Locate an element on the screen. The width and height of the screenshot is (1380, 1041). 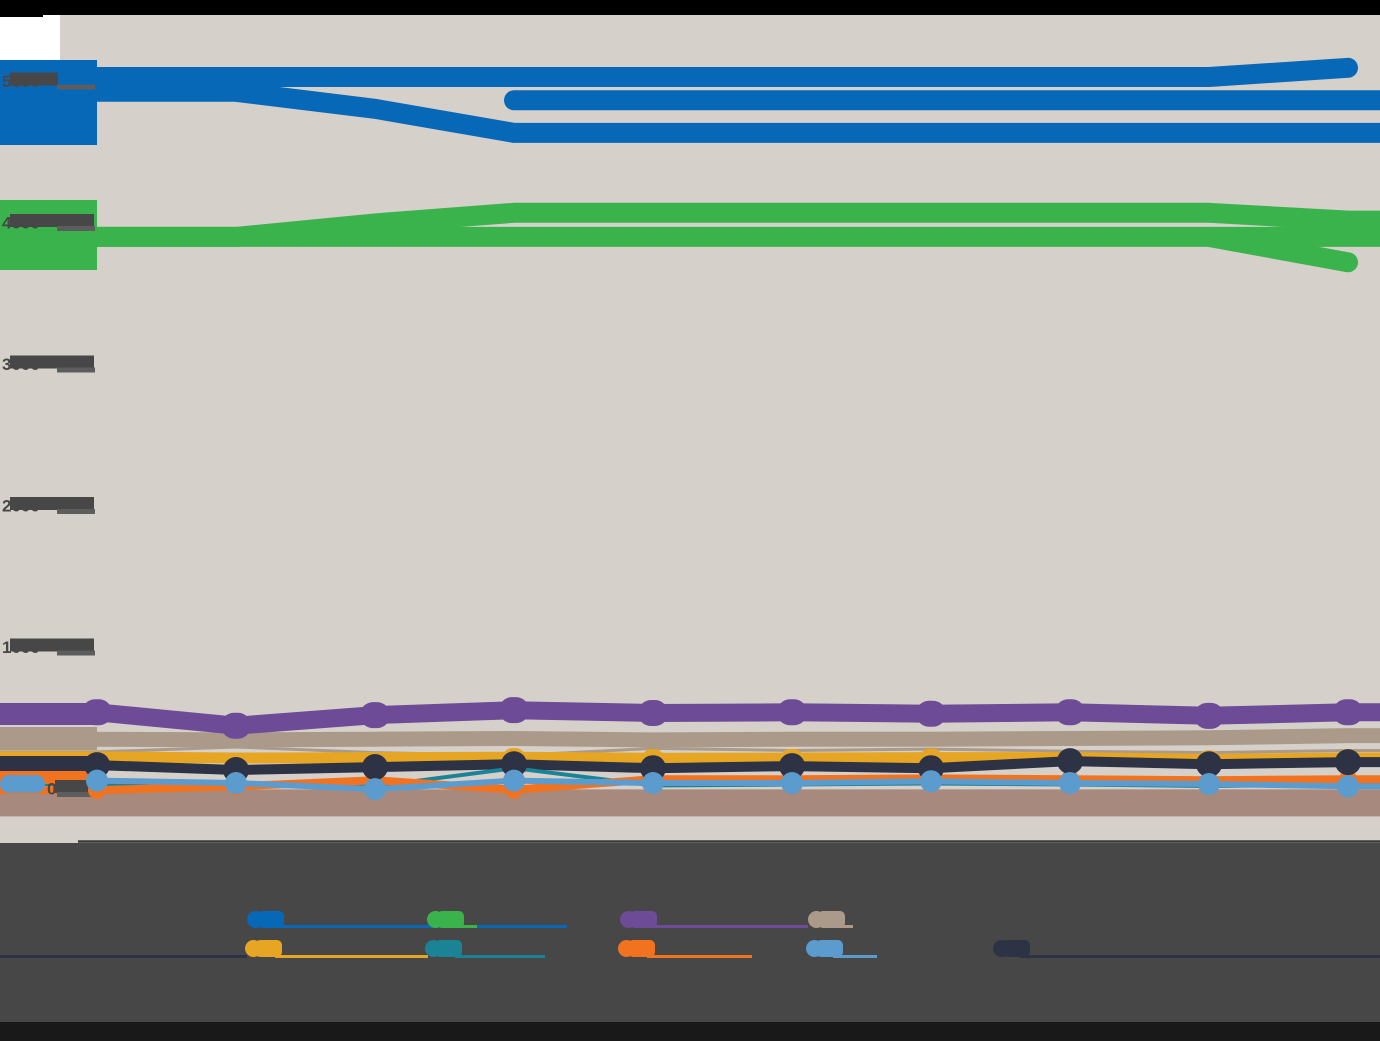
series-line-lightblue is located at coordinates (690, 785).